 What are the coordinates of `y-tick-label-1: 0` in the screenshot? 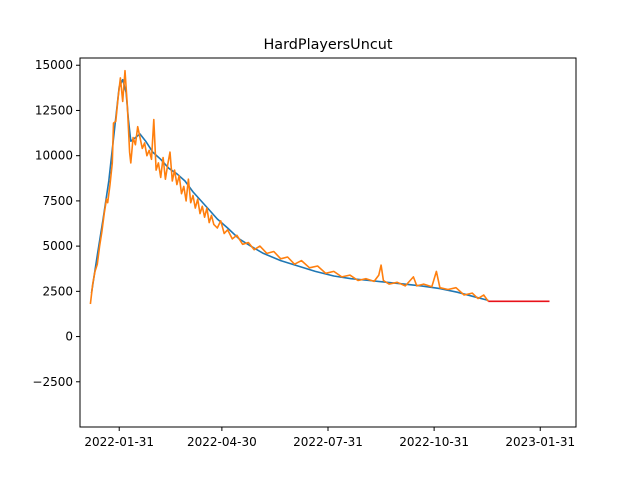 It's located at (69, 337).